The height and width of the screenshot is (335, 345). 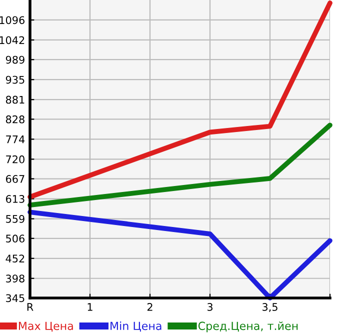 What do you see at coordinates (15, 219) in the screenshot?
I see `y-tick-label: 559` at bounding box center [15, 219].